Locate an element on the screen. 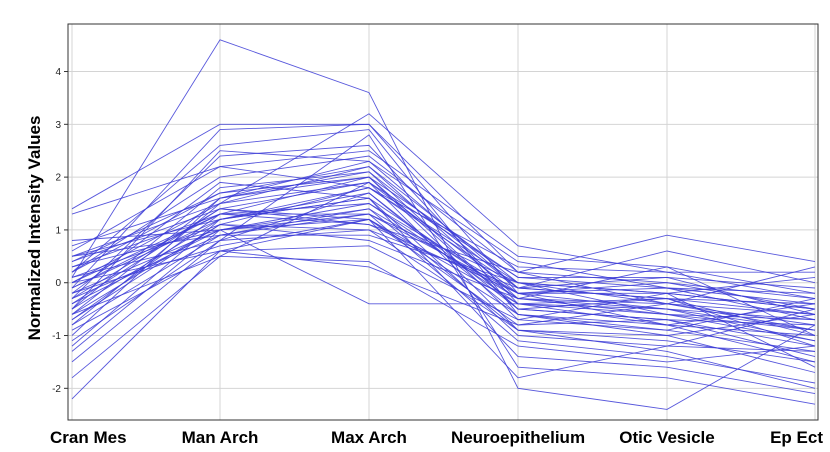  y-tick-label: 1 is located at coordinates (58, 230).